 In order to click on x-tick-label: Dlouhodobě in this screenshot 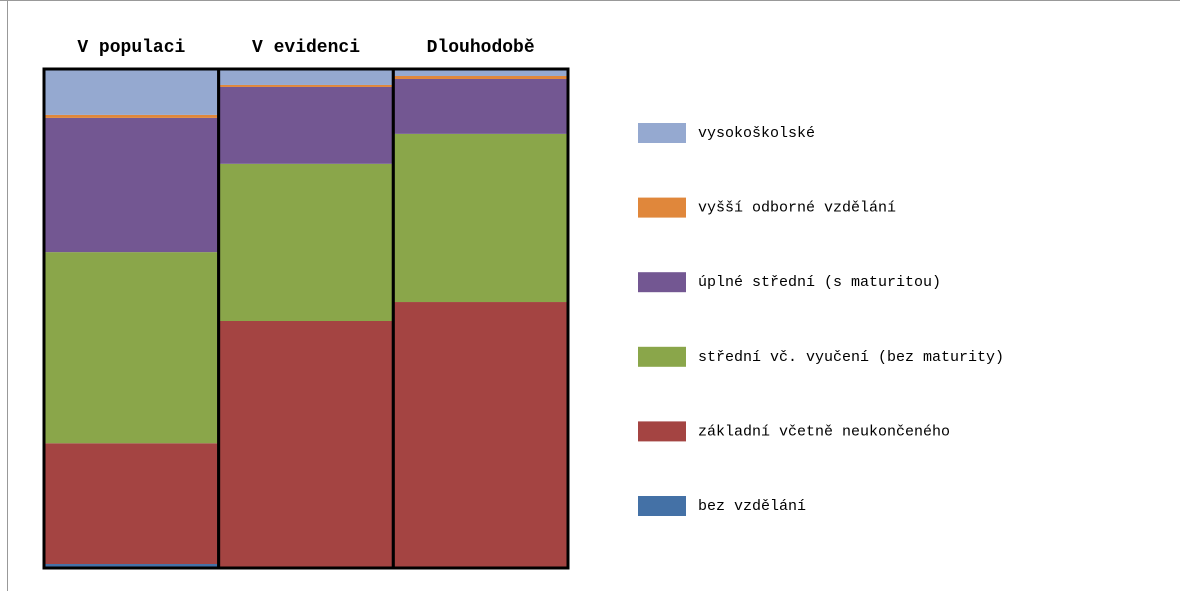, I will do `click(481, 48)`.